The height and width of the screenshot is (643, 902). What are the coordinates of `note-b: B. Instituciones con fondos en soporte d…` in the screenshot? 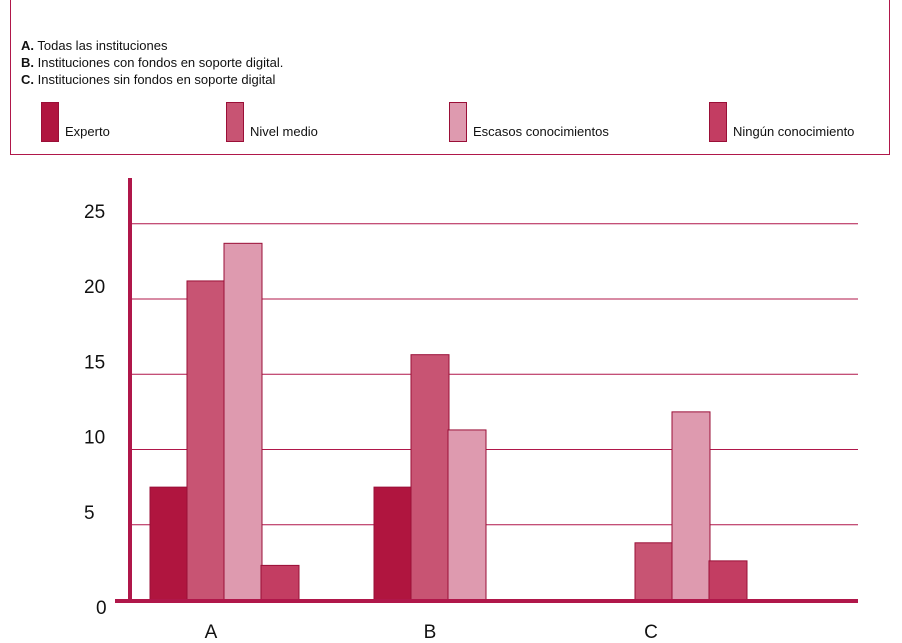 It's located at (152, 62).